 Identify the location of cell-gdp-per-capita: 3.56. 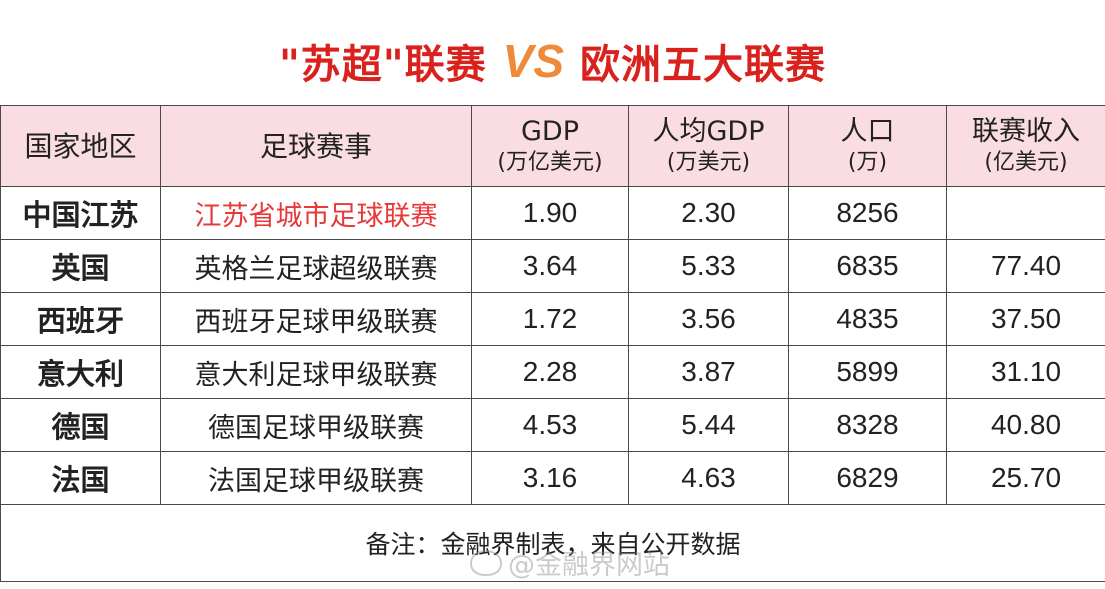
(708, 319).